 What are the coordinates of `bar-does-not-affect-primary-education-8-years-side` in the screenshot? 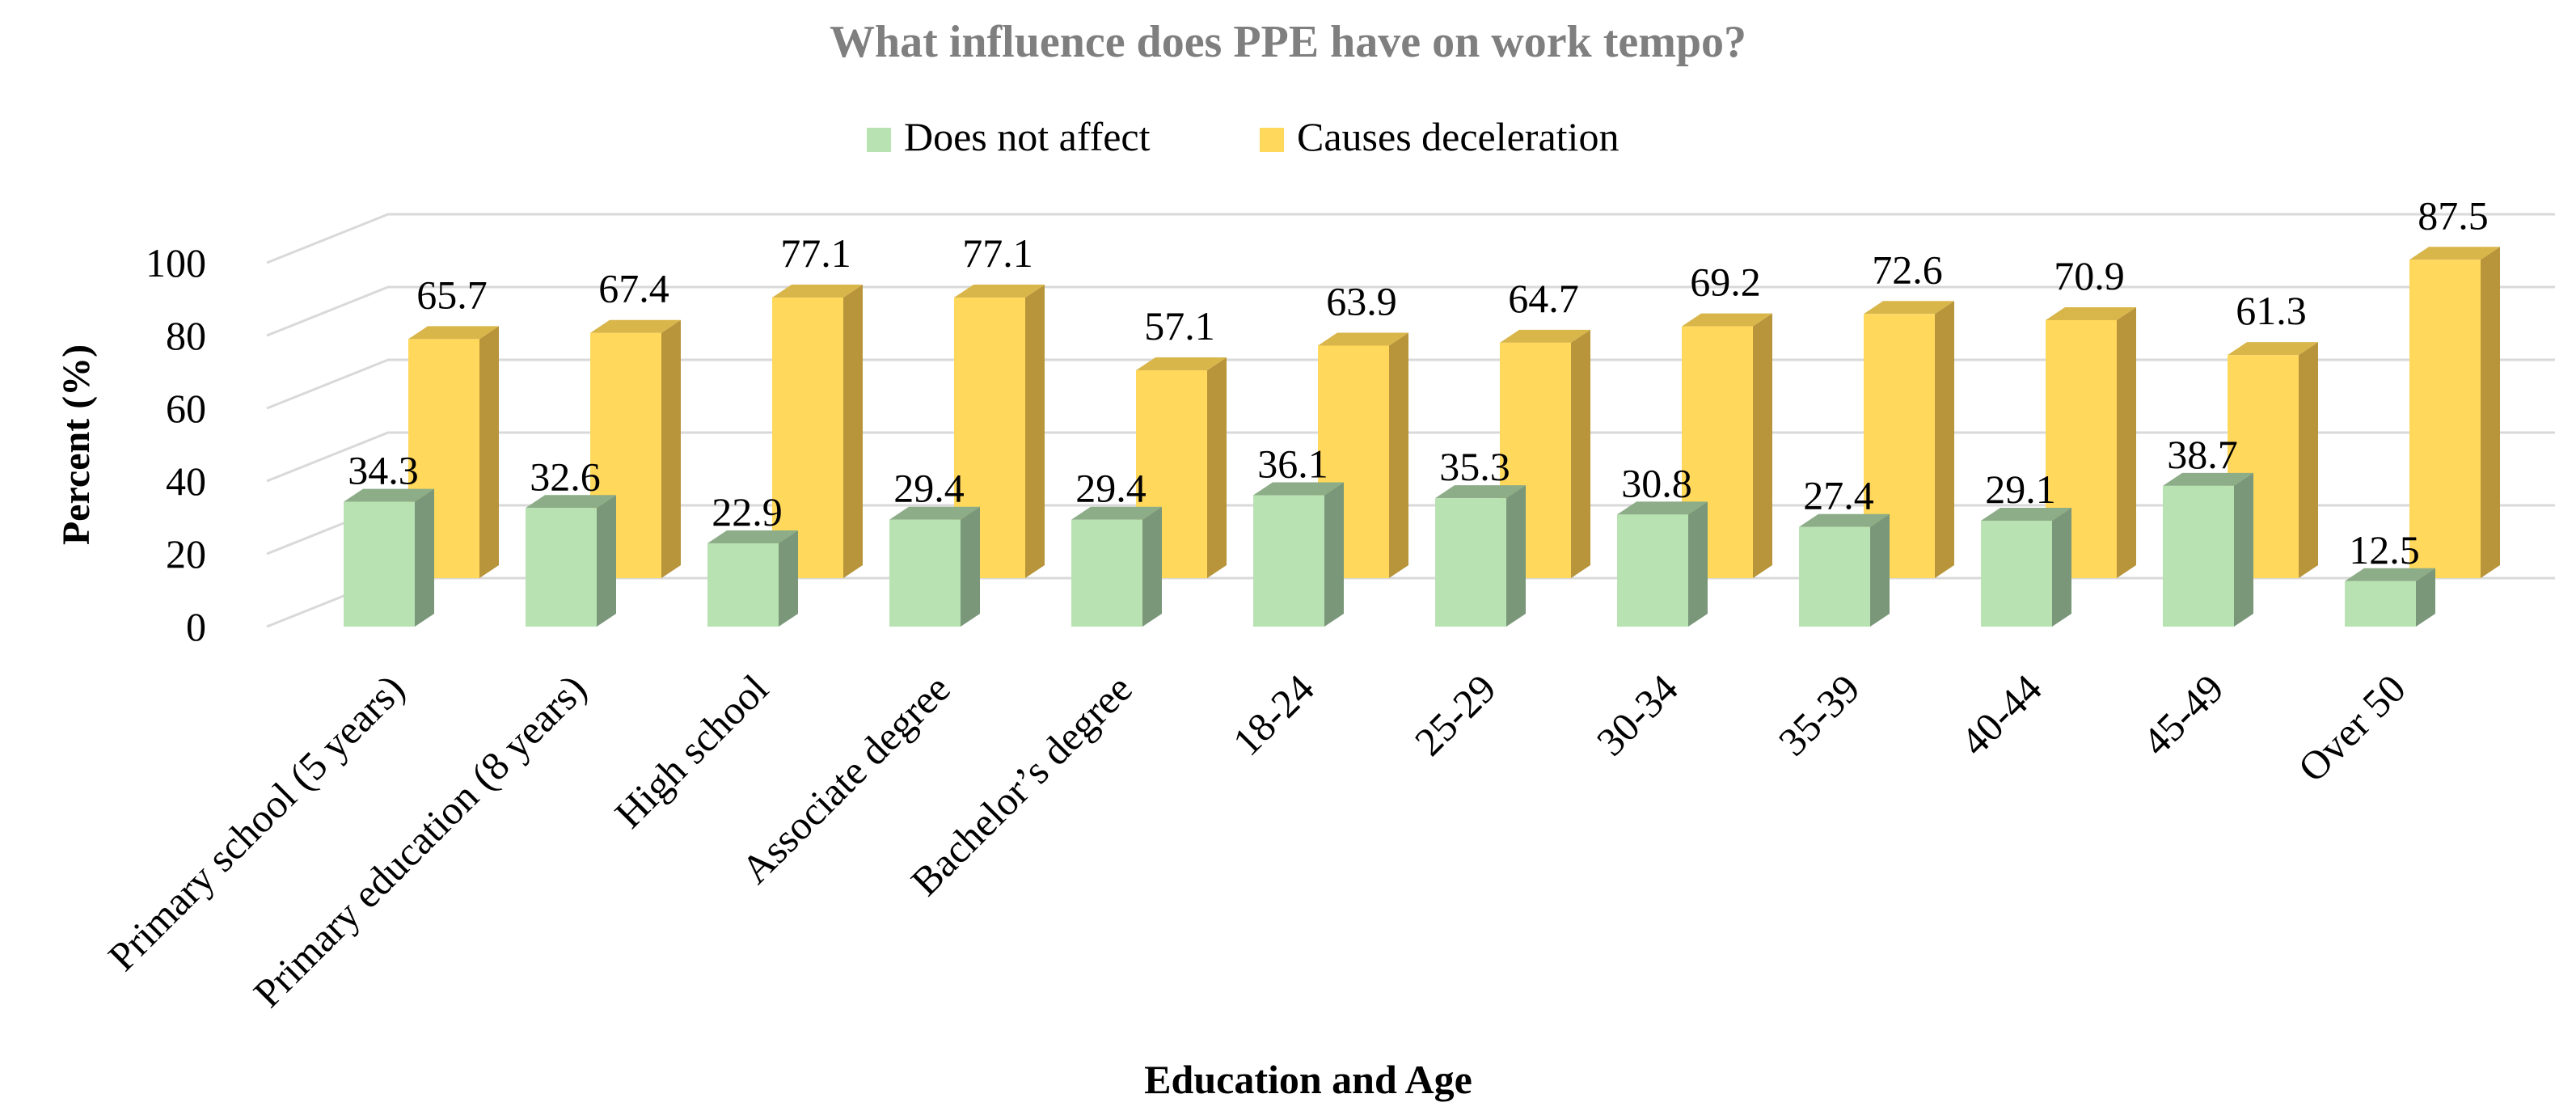 It's located at (606, 561).